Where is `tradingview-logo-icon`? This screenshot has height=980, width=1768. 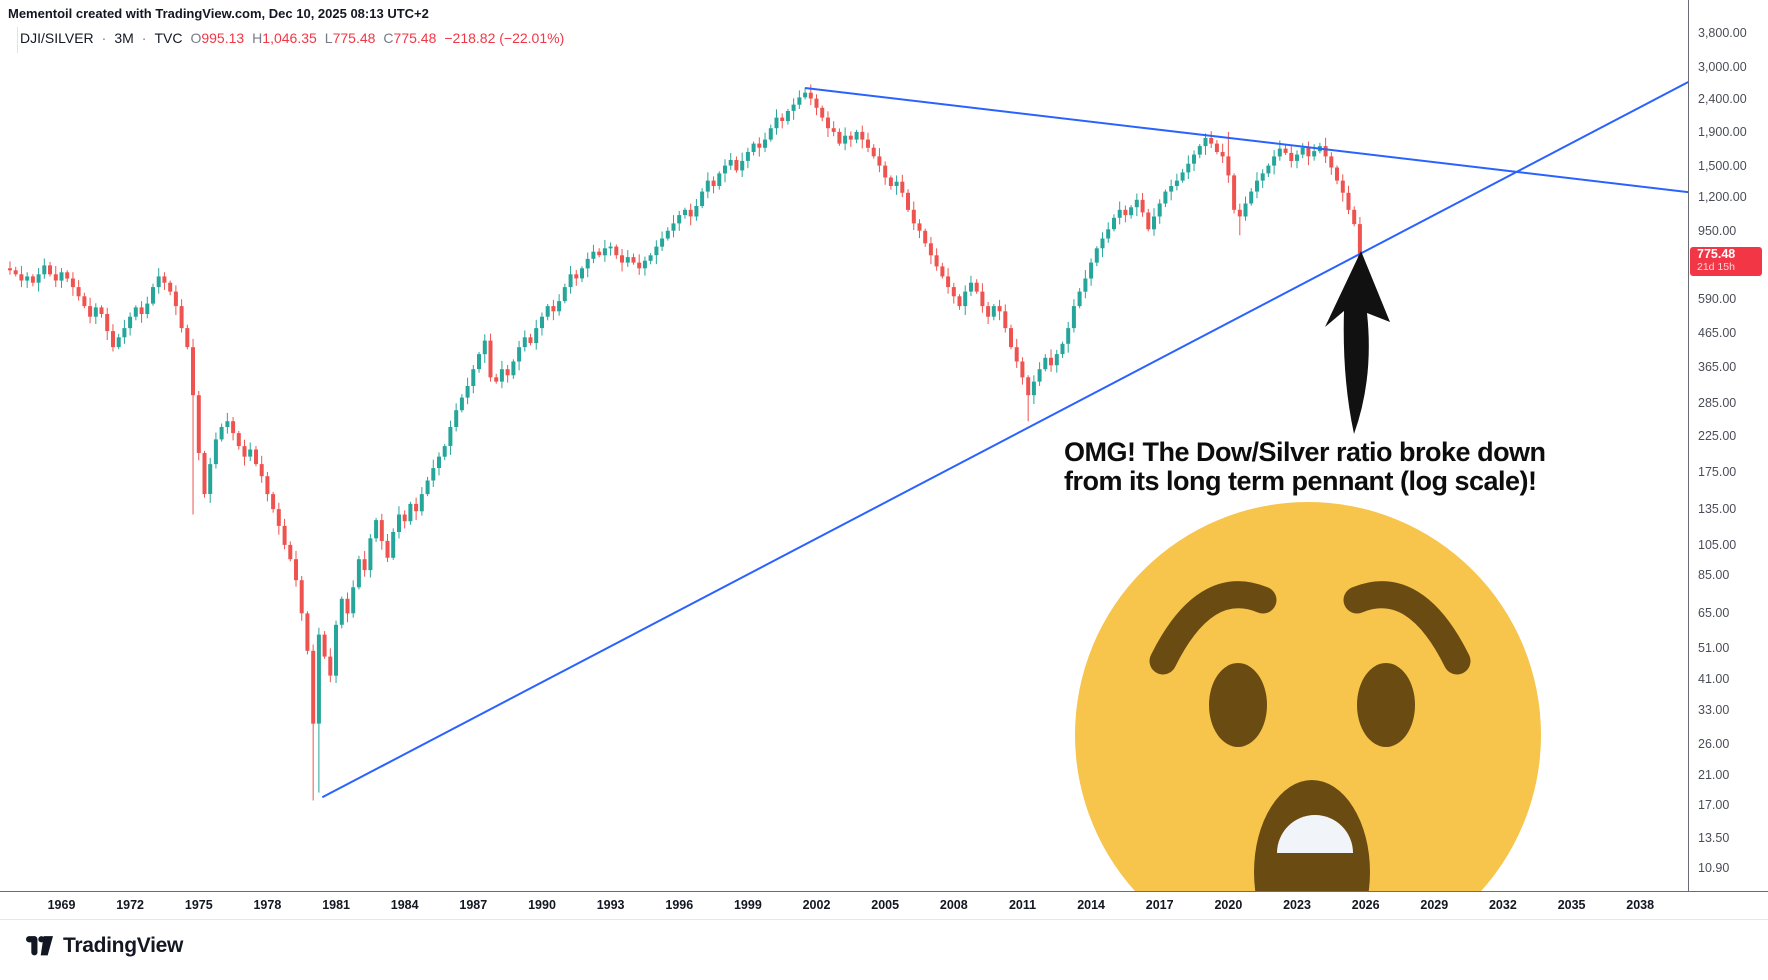
tradingview-logo-icon is located at coordinates (39, 946).